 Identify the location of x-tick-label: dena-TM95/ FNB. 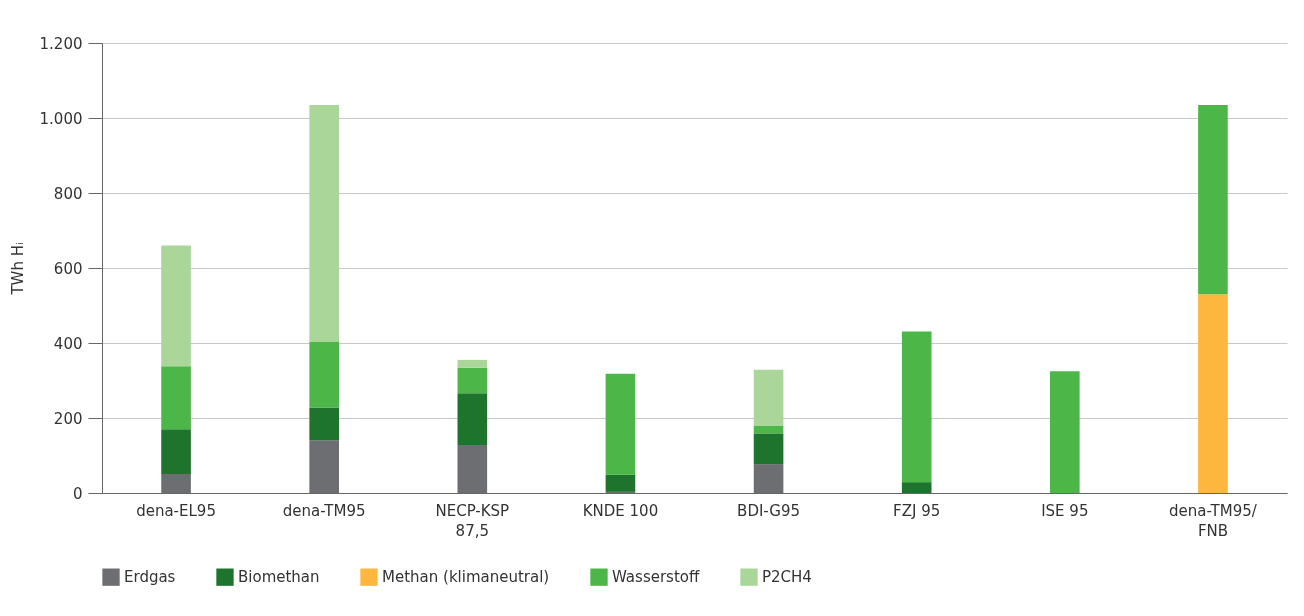
(1213, 520).